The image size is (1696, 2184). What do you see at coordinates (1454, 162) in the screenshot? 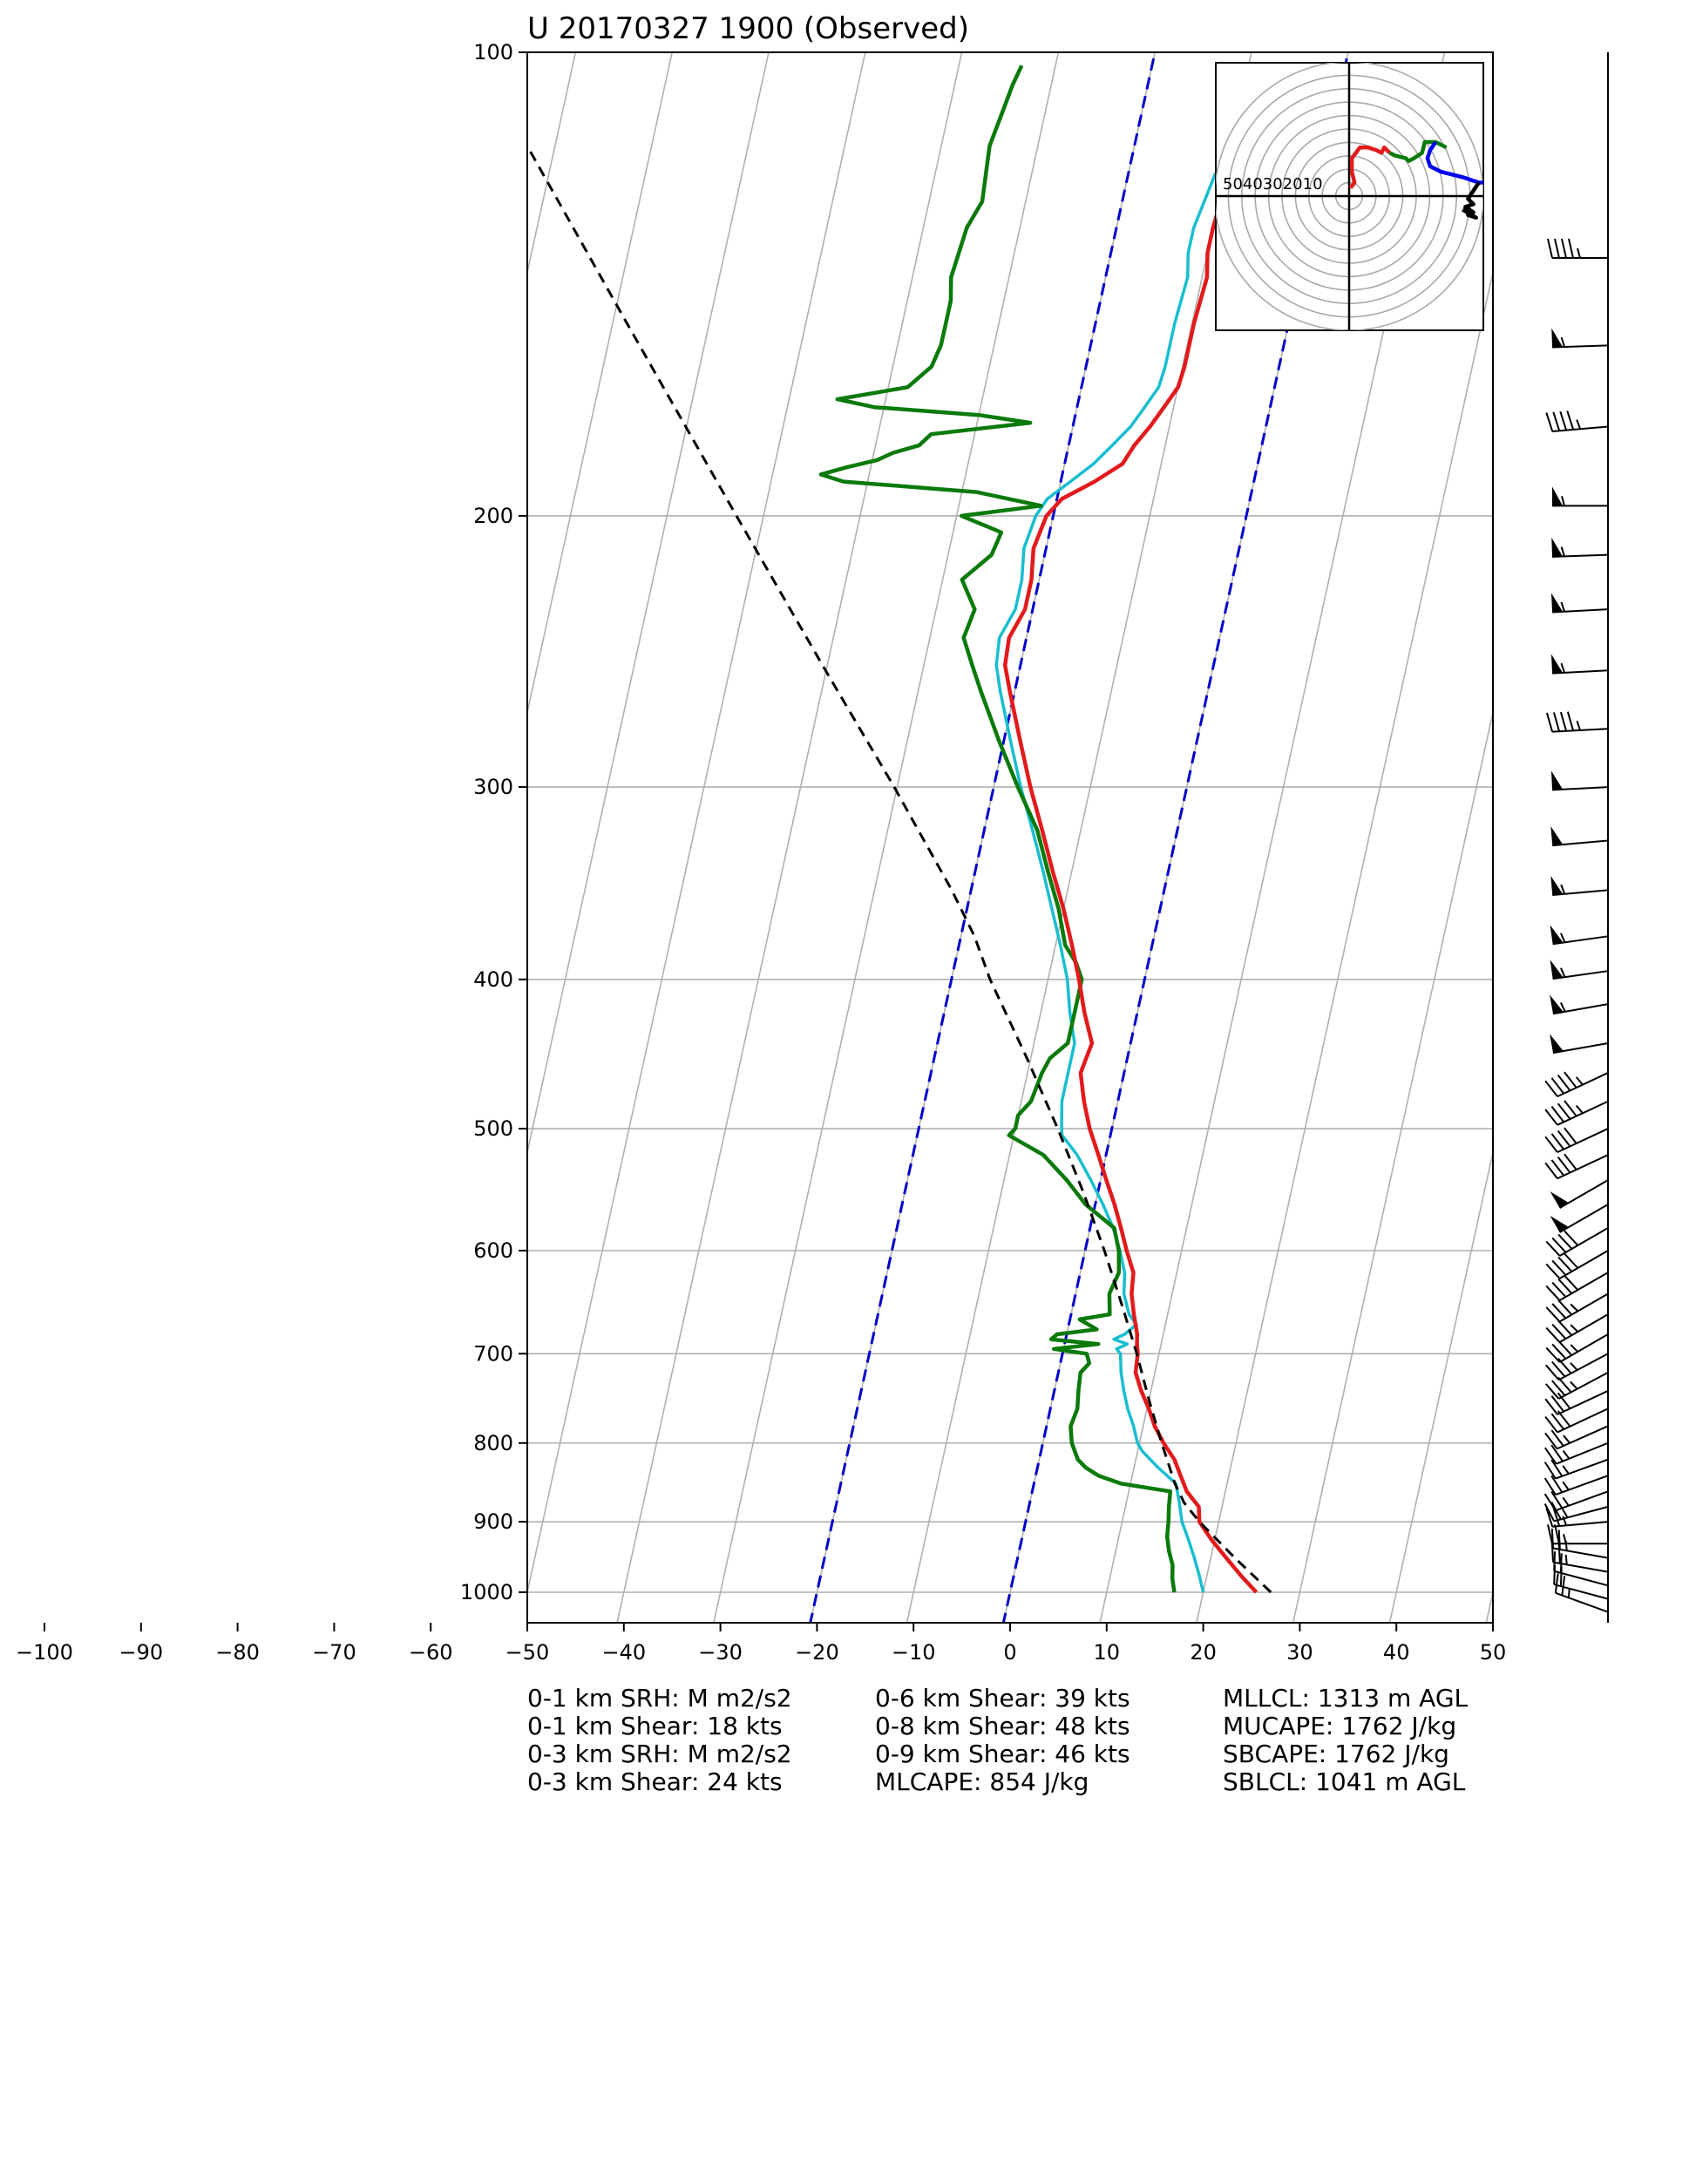
I see `hodo_upper-trace` at bounding box center [1454, 162].